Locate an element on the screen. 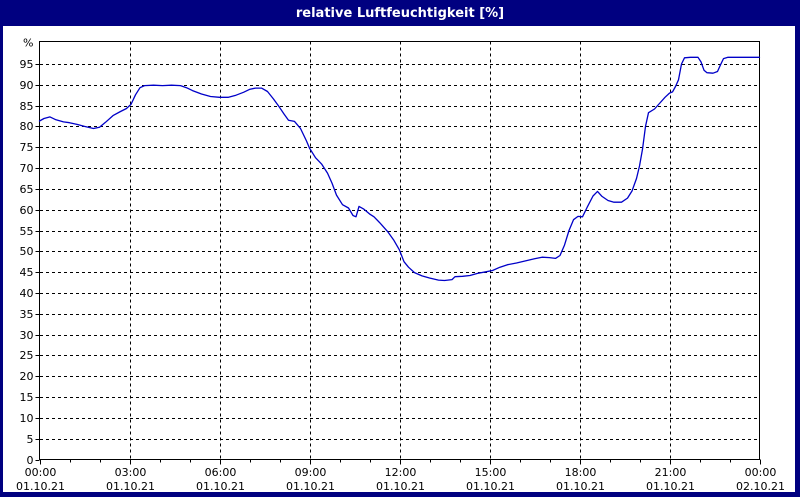 Image resolution: width=800 pixels, height=500 pixels. y-tick-label: 60 is located at coordinates (27, 210).